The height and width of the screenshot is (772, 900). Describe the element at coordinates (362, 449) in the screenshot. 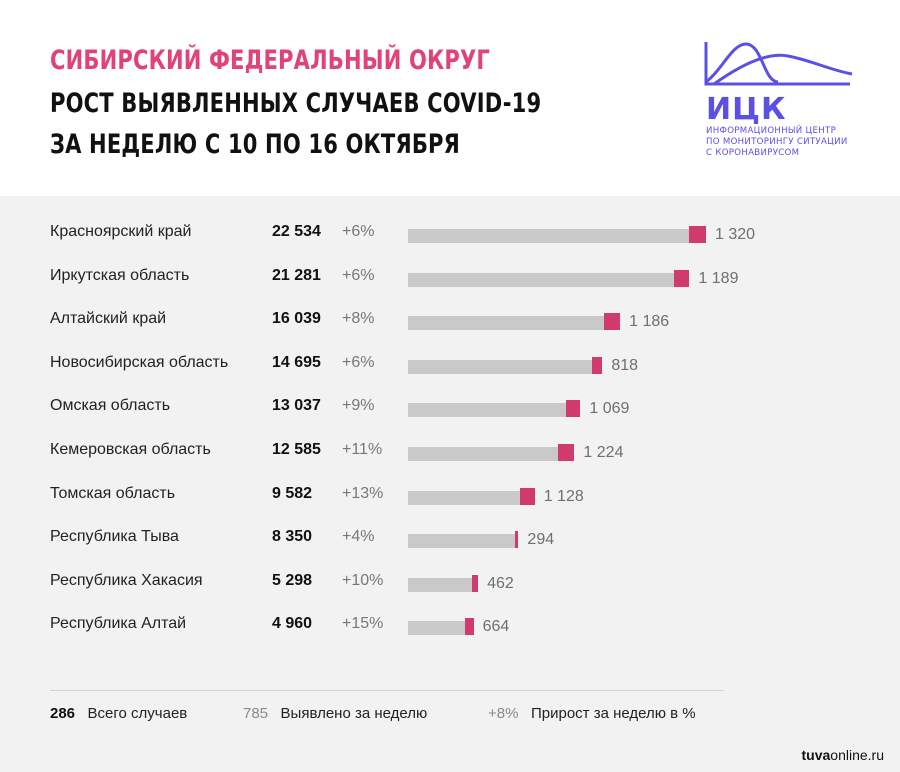

I see `growth-label: +11%` at that location.